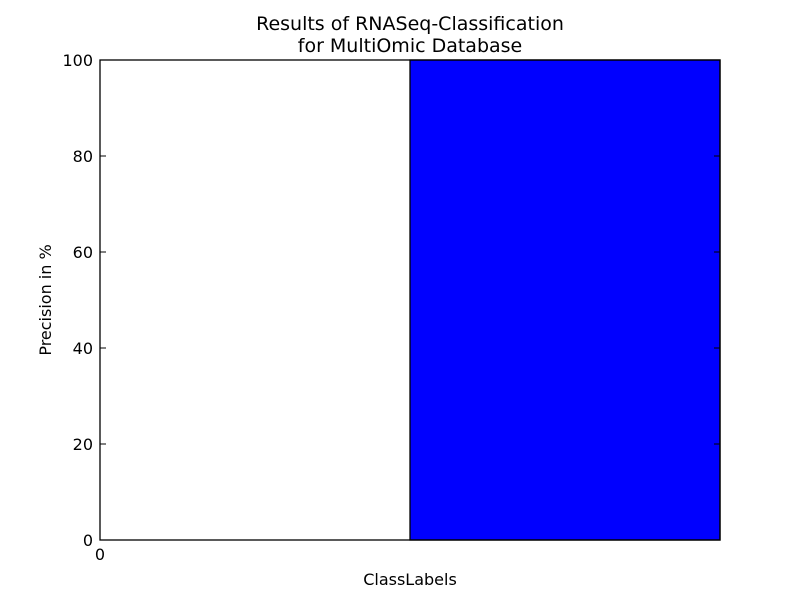 This screenshot has width=800, height=600. What do you see at coordinates (83, 444) in the screenshot?
I see `y-tick-label: 20` at bounding box center [83, 444].